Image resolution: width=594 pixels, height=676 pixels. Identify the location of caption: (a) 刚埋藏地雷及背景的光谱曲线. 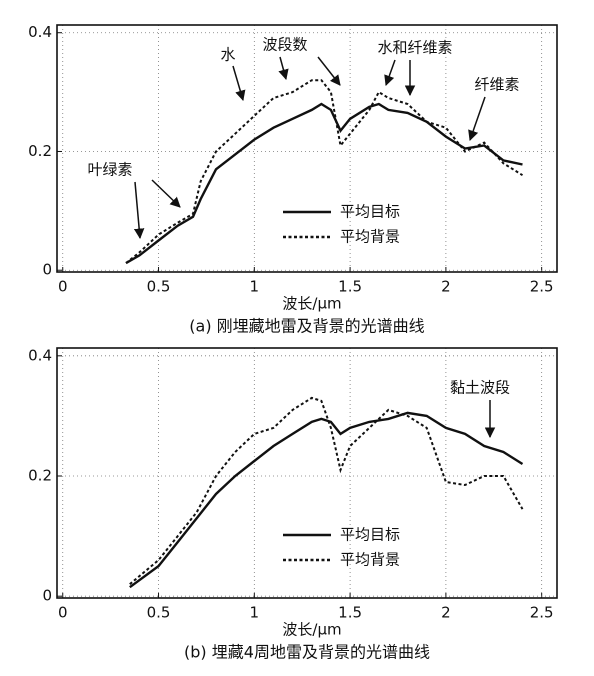
(306, 326).